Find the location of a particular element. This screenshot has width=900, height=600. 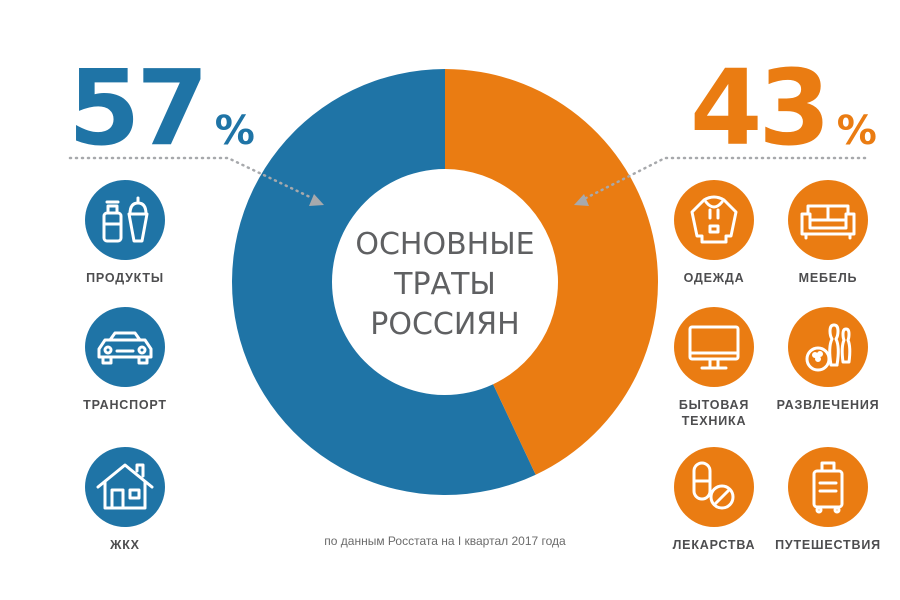

category-transport: ТРАНСПОРТ is located at coordinates (125, 360).